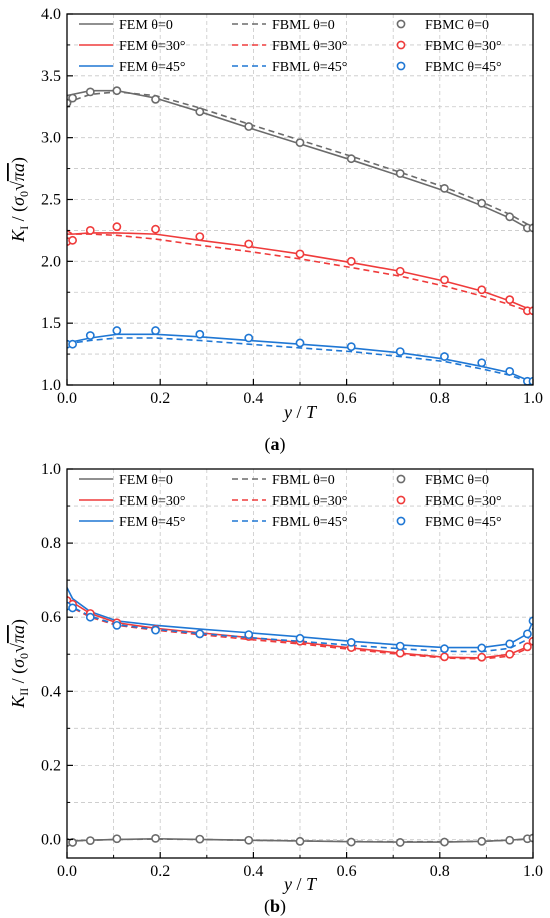 Image resolution: width=550 pixels, height=918 pixels. What do you see at coordinates (146, 25) in the screenshot?
I see `legend-label: FEM θ=0` at bounding box center [146, 25].